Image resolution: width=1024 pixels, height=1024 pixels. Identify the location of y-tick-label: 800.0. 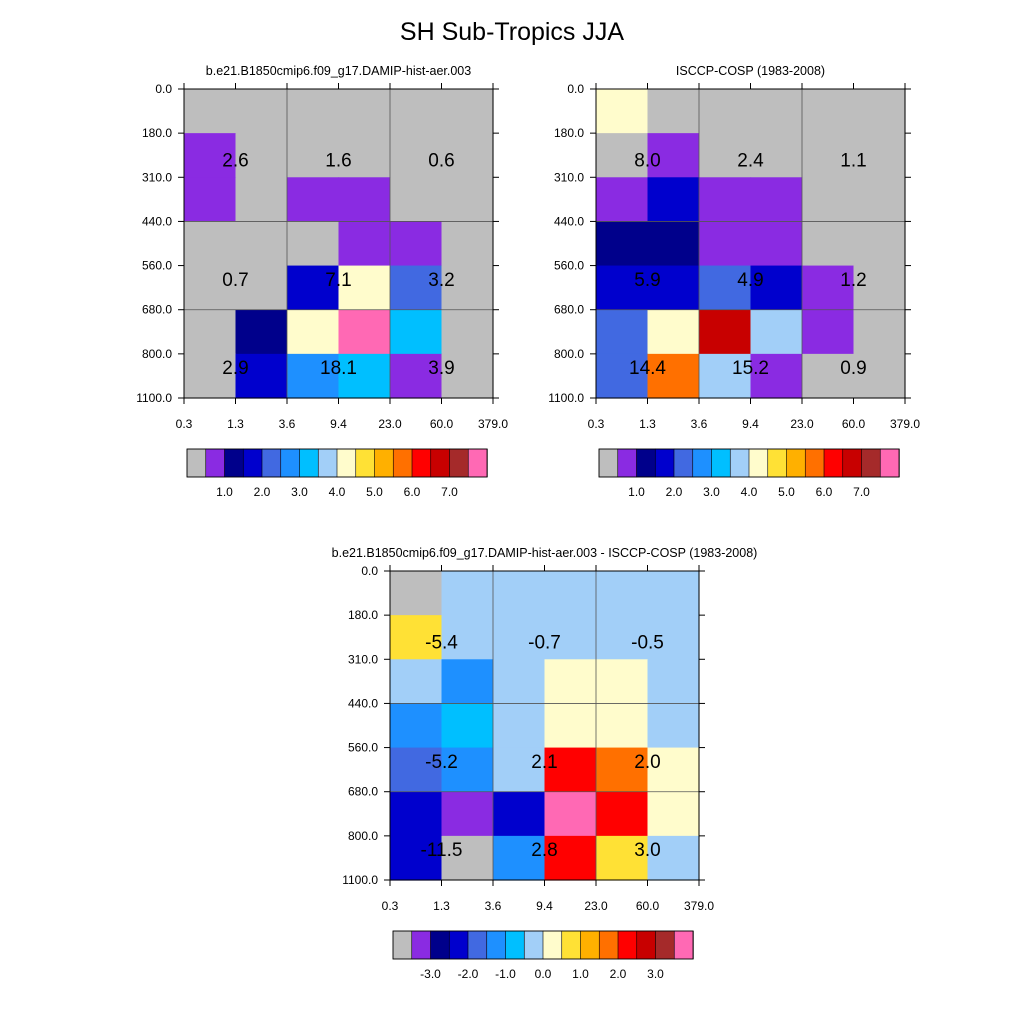
(157, 354).